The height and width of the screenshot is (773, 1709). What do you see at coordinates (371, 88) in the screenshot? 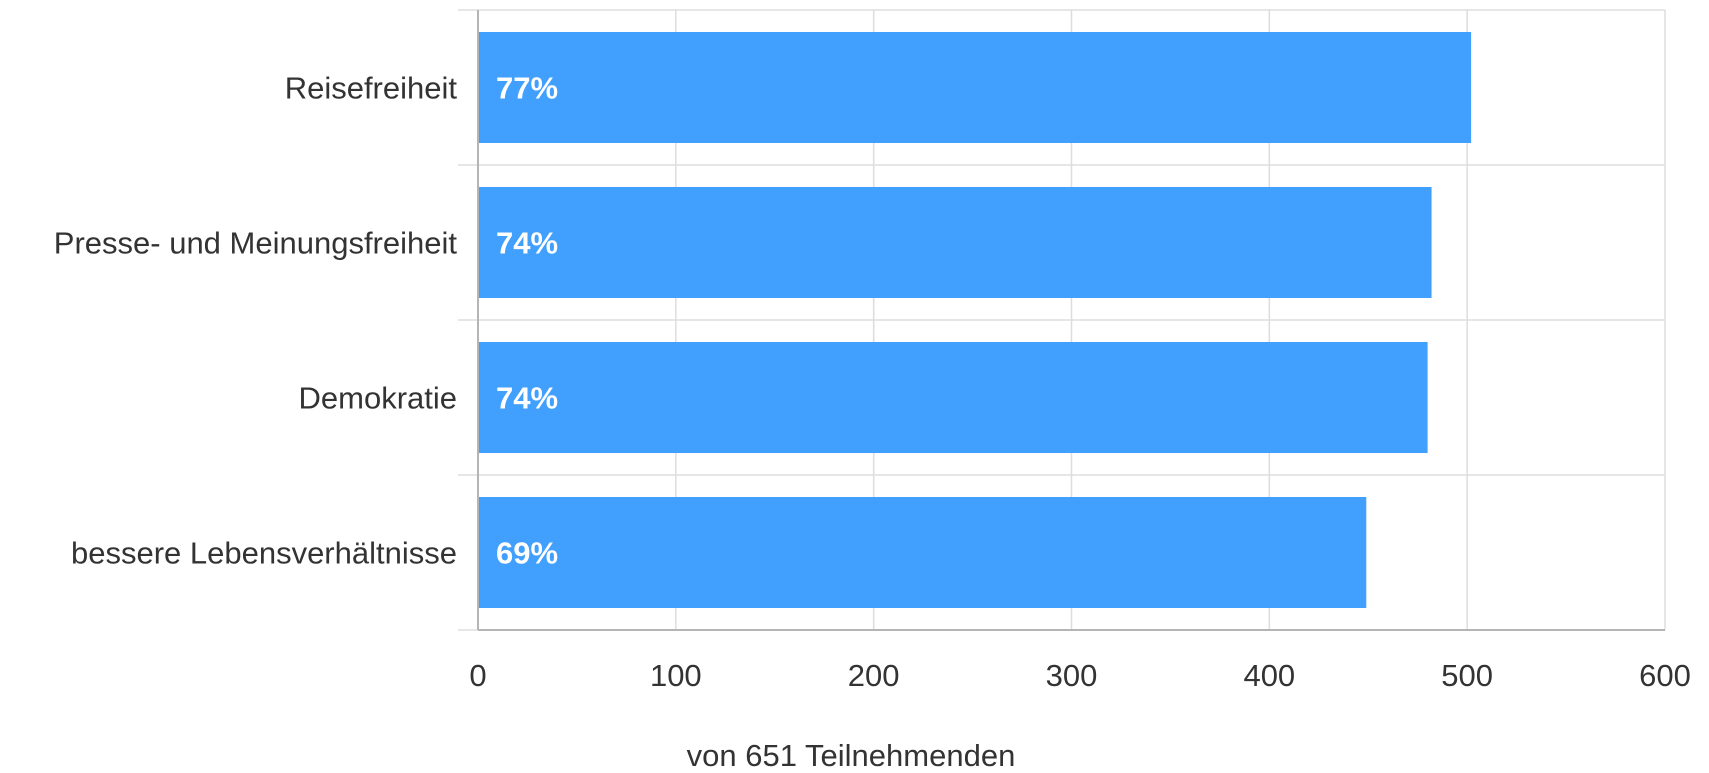
I see `category-label: Reisefreiheit` at bounding box center [371, 88].